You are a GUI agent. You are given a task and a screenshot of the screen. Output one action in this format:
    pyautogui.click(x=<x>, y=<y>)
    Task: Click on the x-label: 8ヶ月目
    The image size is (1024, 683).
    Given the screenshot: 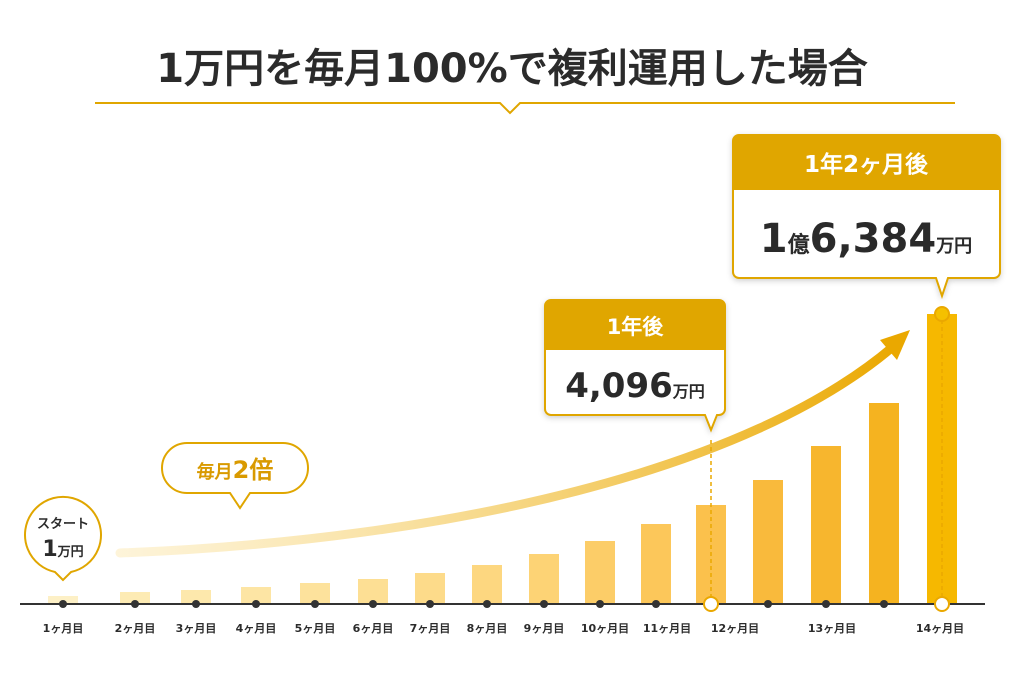 What is the action you would take?
    pyautogui.click(x=487, y=628)
    